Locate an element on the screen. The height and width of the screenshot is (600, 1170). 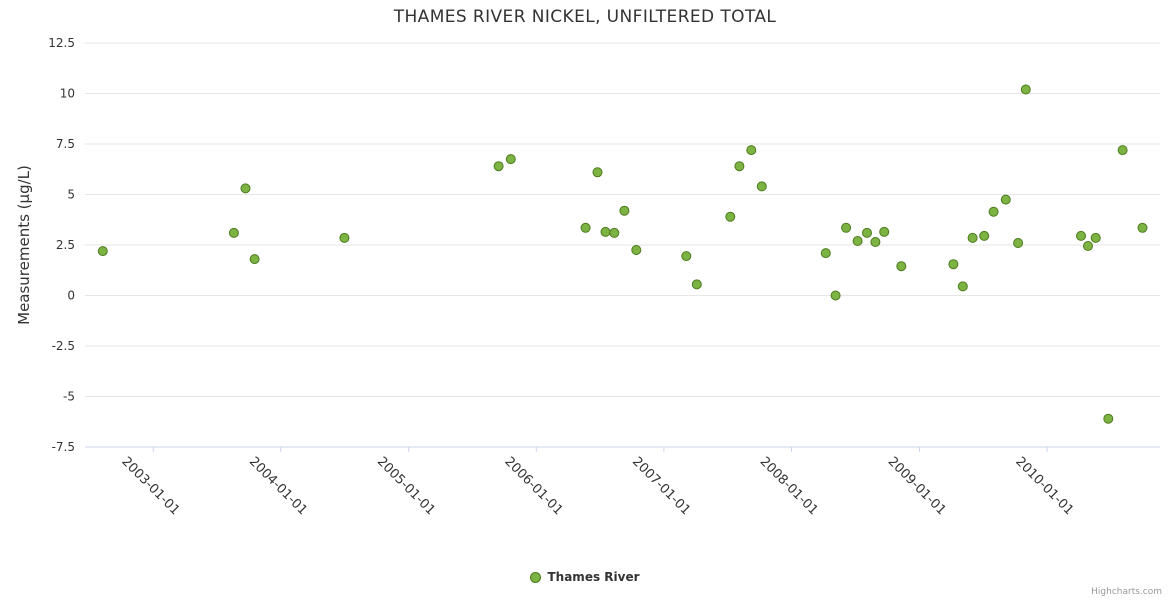
y-tick-label: 10 is located at coordinates (67, 94).